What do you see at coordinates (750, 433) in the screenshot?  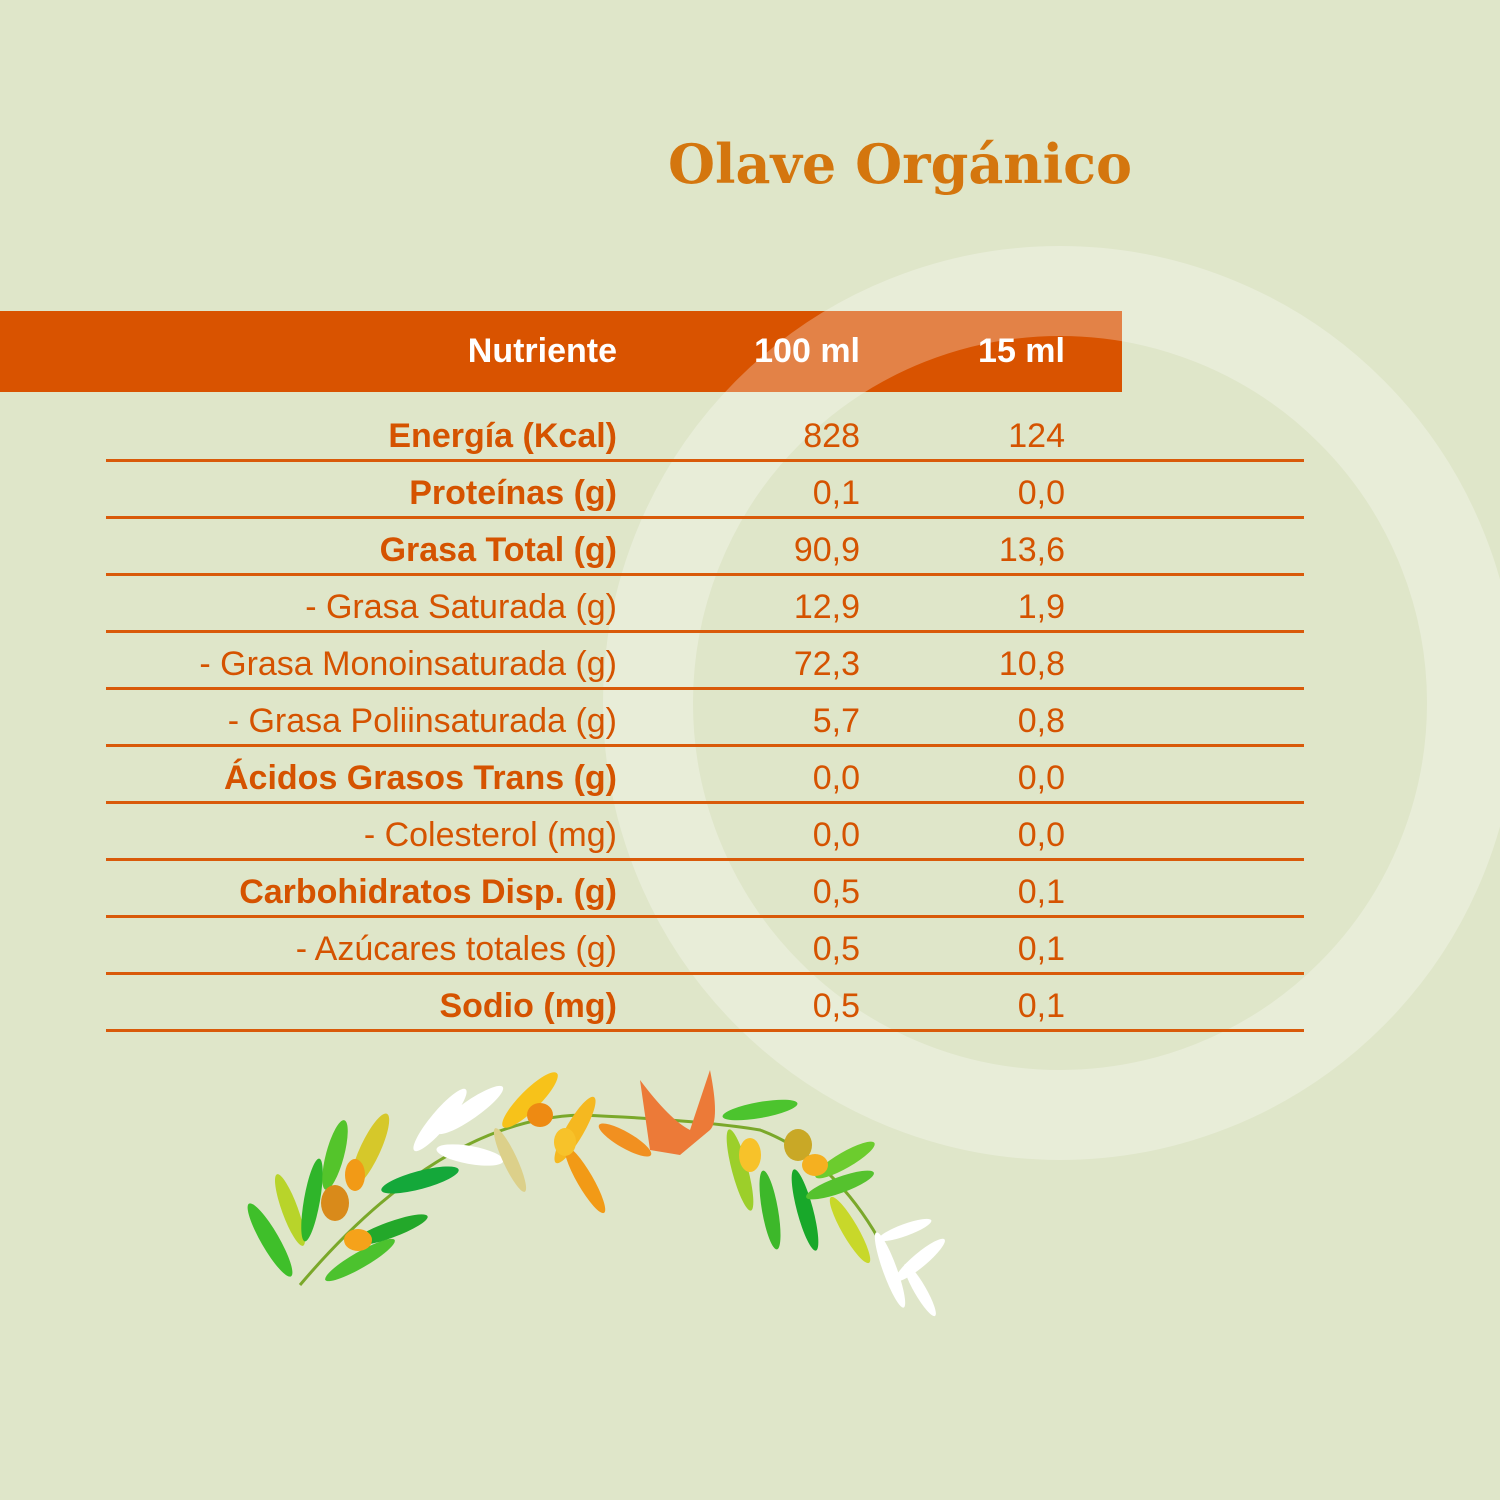 I see `table-row: Energía (Kcal) 828 124` at bounding box center [750, 433].